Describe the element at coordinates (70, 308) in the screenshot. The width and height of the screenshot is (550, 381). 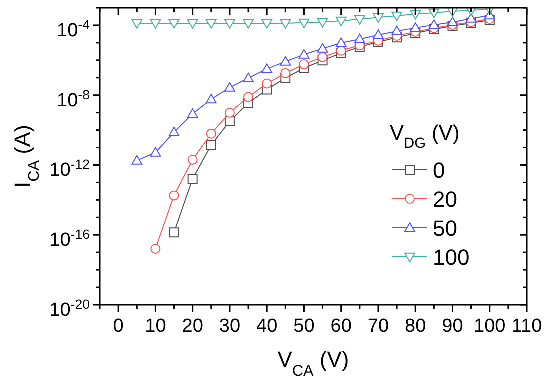
I see `y-tick-label: 10$^{-20}$` at that location.